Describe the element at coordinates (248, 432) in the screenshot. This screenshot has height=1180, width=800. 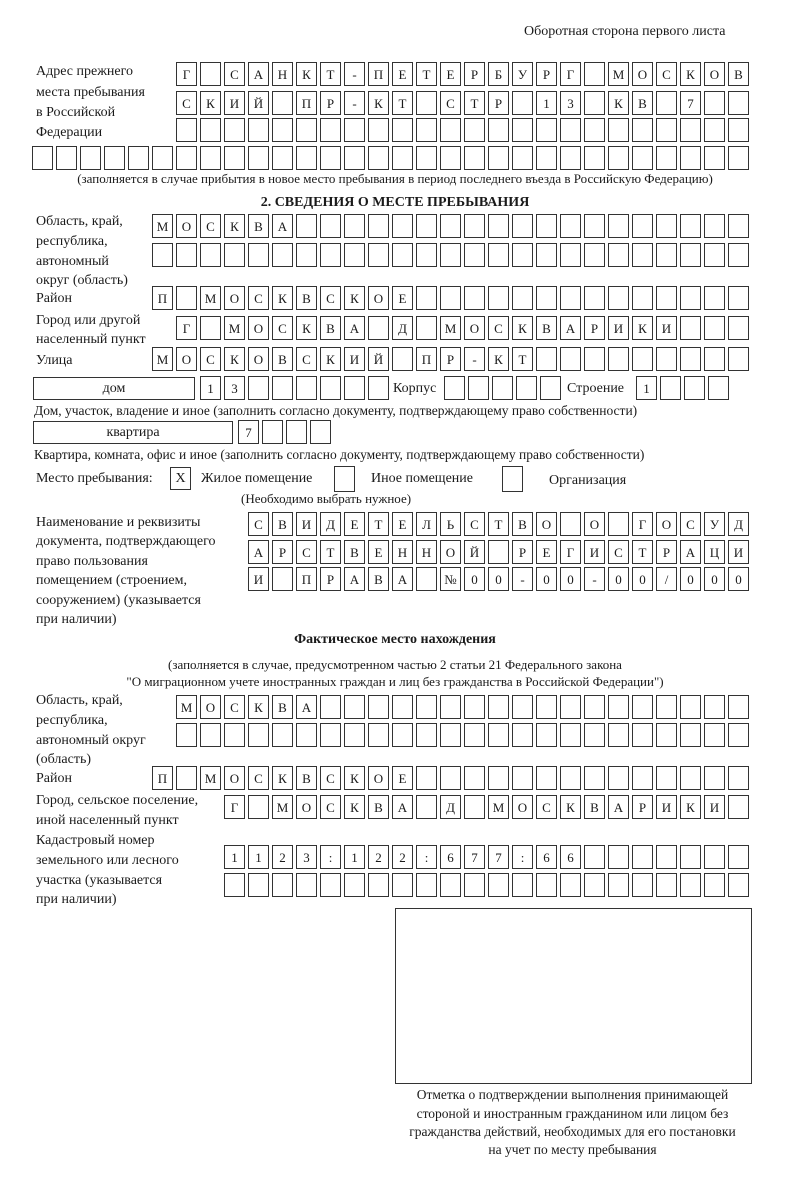
I see `char-cell: 7` at that location.